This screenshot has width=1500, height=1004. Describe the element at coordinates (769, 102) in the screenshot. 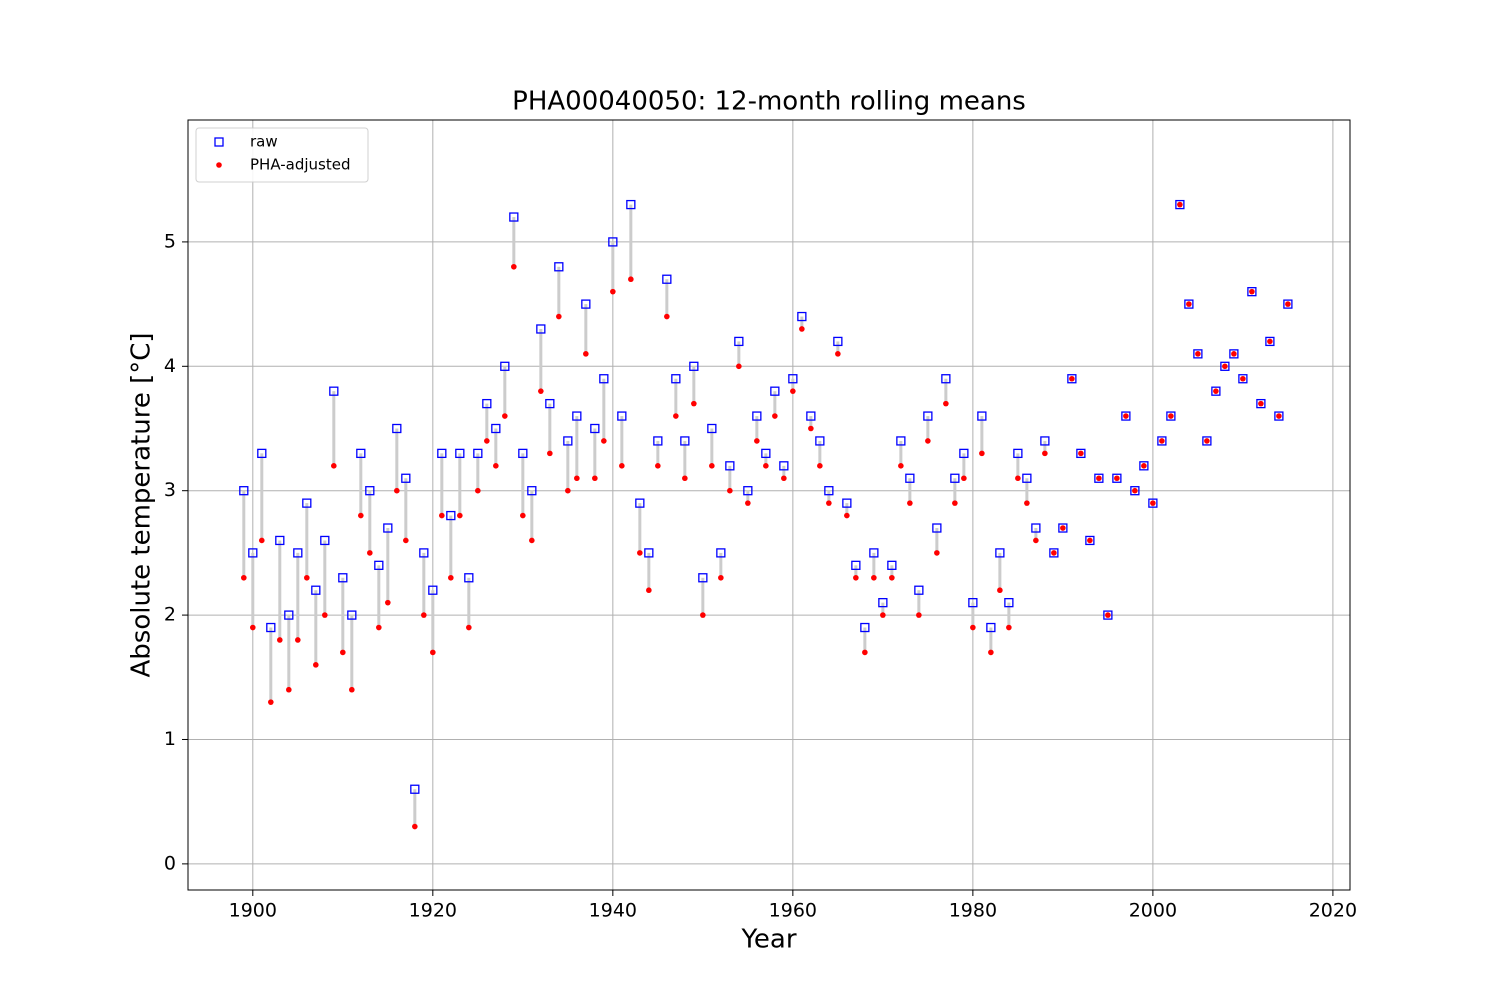

I see `chart-title: PHA00040050: 12-month rolling means` at that location.